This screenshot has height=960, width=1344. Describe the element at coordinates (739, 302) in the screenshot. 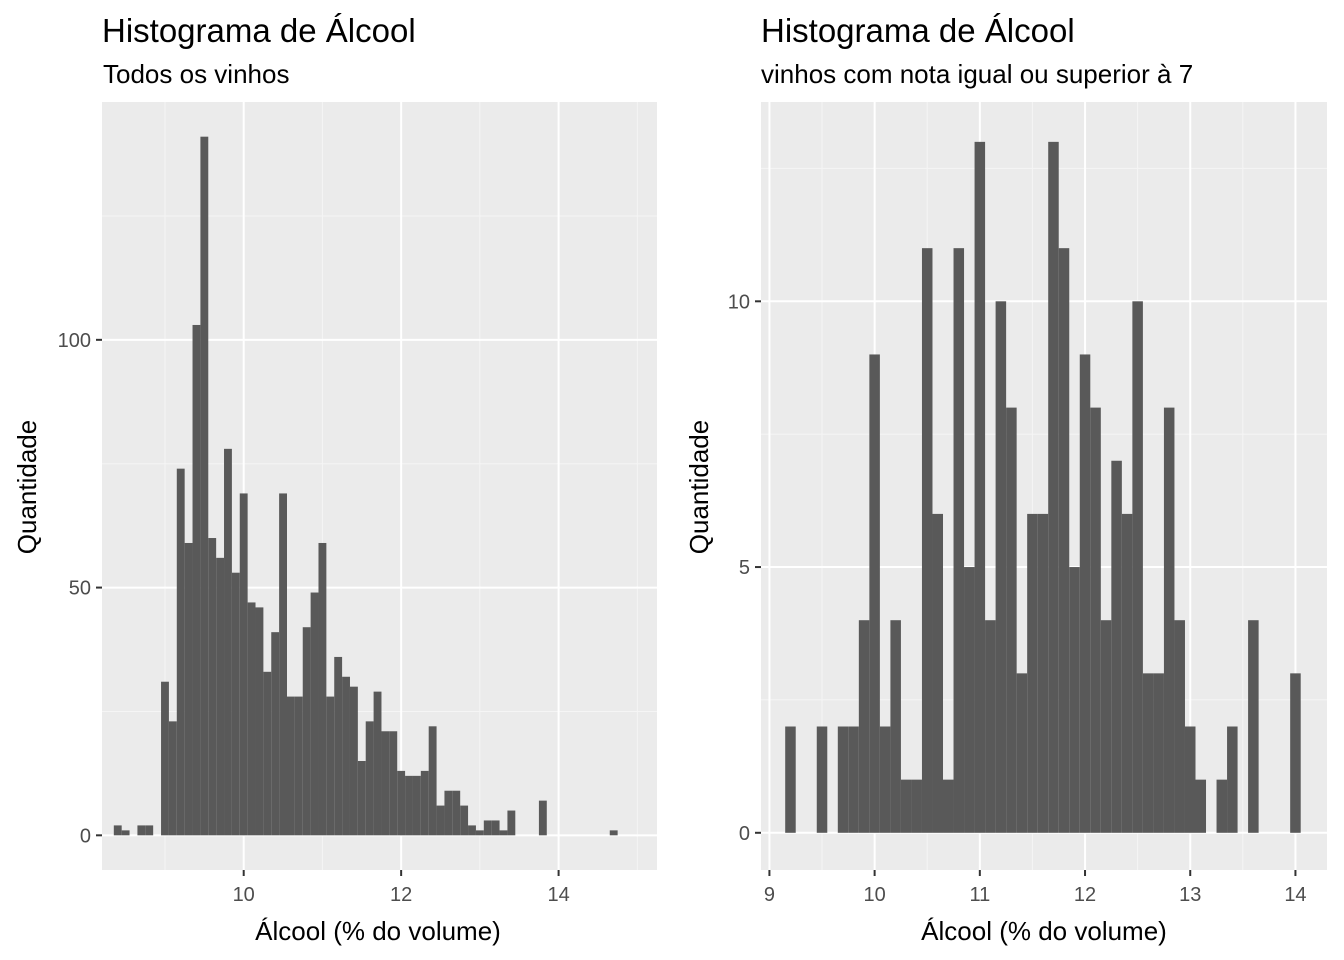

I see `y-tick-label: 10` at that location.